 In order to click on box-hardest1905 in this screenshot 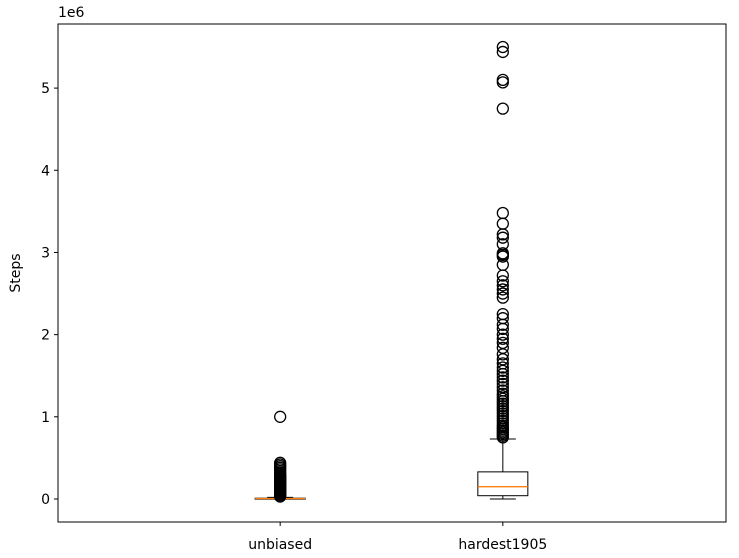, I will do `click(503, 270)`.